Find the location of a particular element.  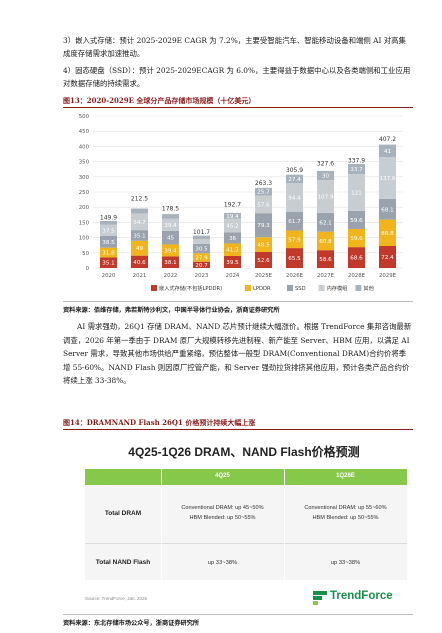

trendforce-logo: TrendForce is located at coordinates (363, 598).